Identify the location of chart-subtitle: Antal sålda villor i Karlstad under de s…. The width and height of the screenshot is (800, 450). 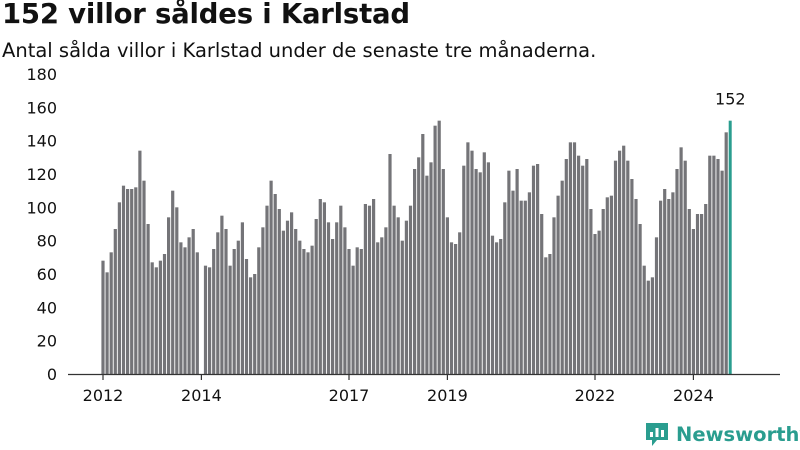
(299, 50).